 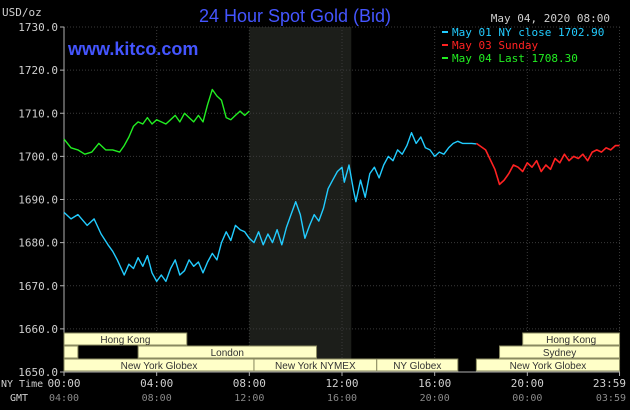 What do you see at coordinates (132, 49) in the screenshot?
I see `site-watermark: www.kitco.com` at bounding box center [132, 49].